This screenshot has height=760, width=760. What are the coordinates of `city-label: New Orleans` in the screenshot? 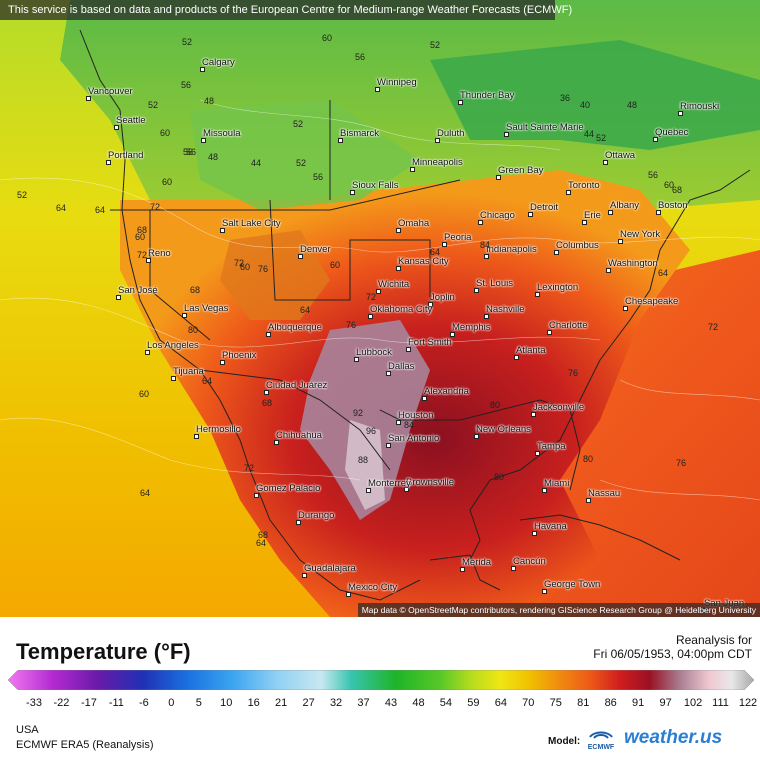 It's located at (503, 429).